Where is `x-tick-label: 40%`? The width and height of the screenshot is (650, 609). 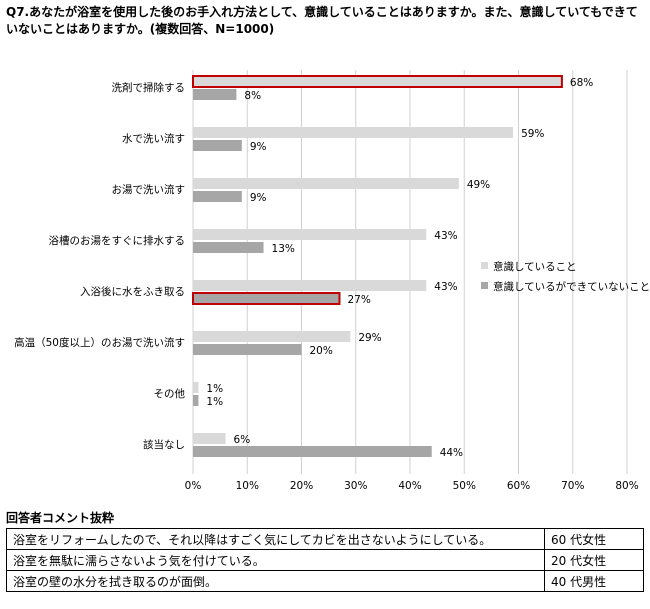 x-tick-label: 40% is located at coordinates (409, 486).